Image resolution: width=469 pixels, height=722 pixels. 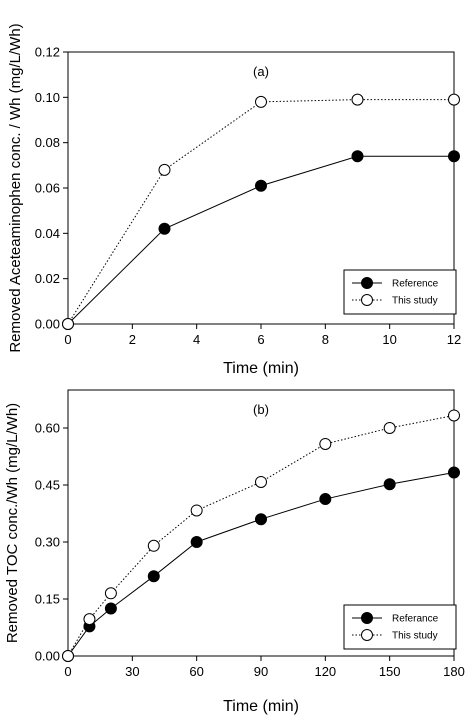 What do you see at coordinates (325, 671) in the screenshot?
I see `x-tick-label: 120` at bounding box center [325, 671].